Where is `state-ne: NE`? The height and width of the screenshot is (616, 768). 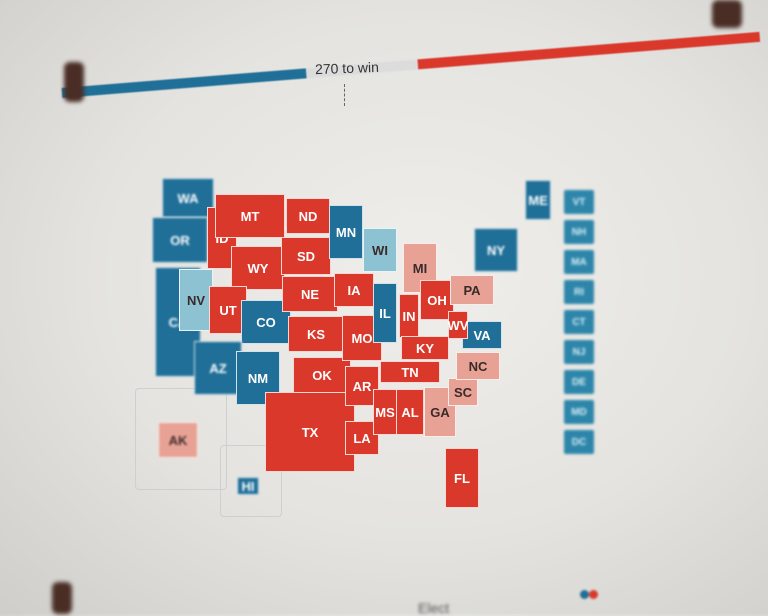 state-ne: NE is located at coordinates (310, 294).